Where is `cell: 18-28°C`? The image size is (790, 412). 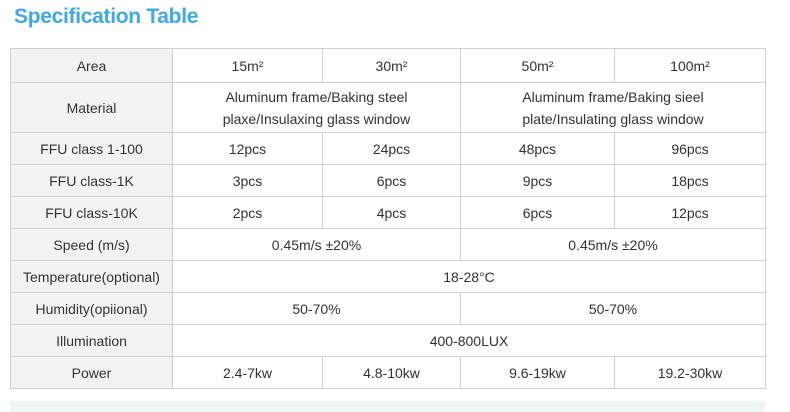 cell: 18-28°C is located at coordinates (469, 276).